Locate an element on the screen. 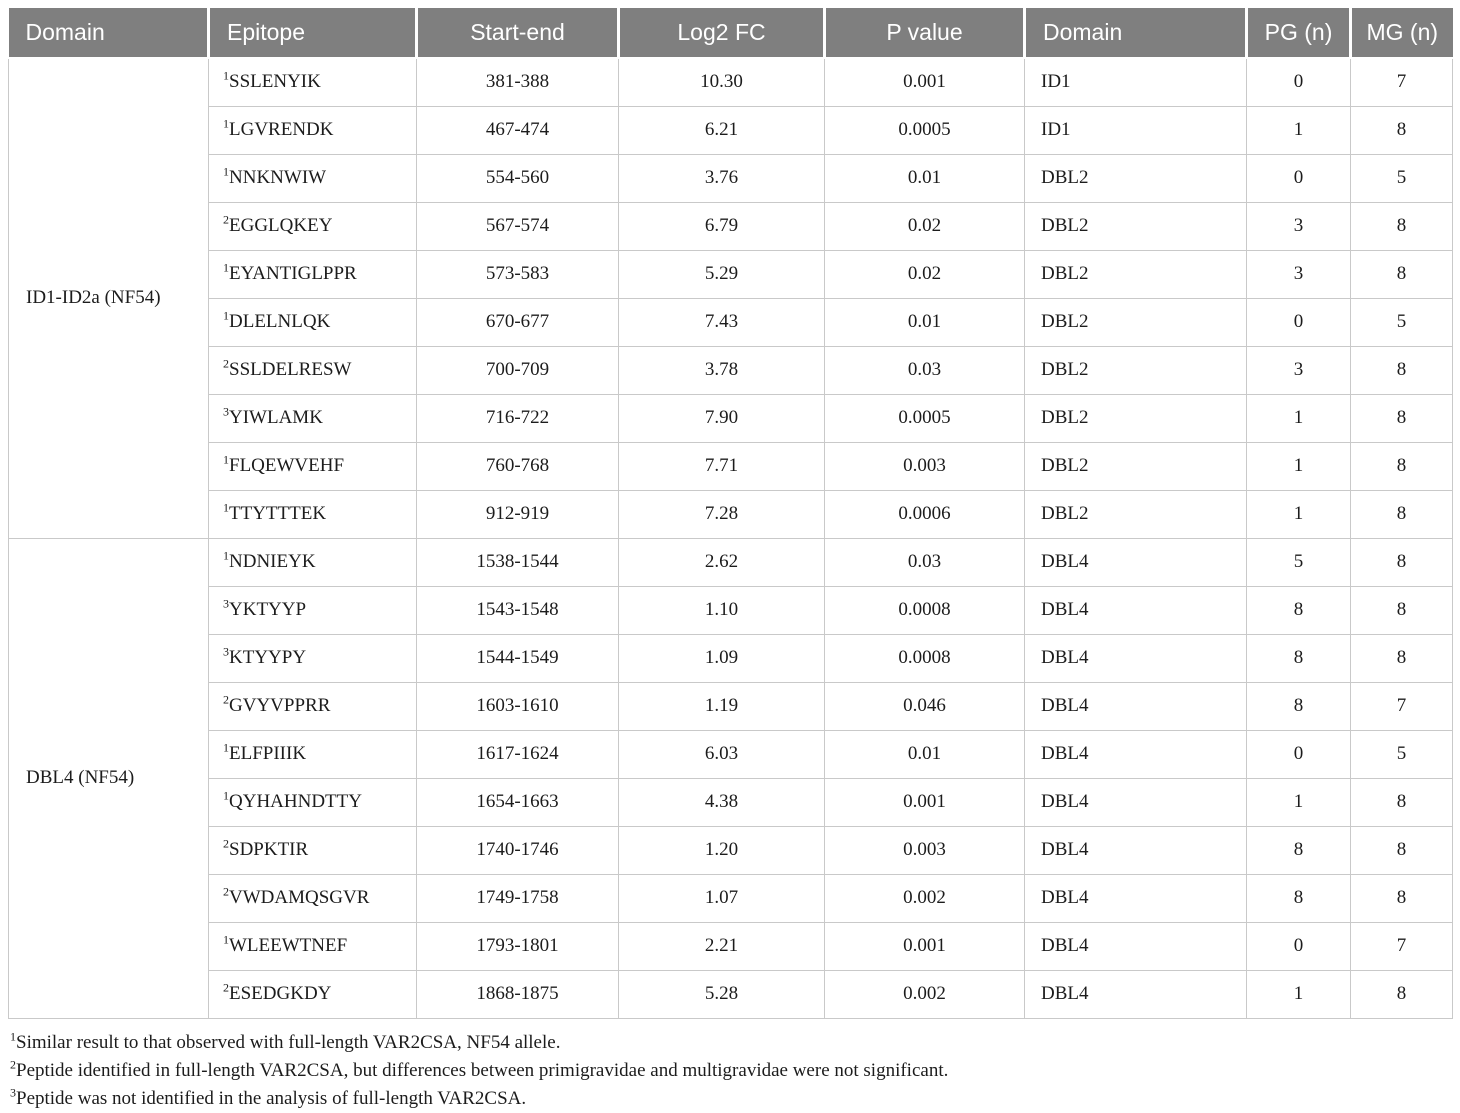 Image resolution: width=1460 pixels, height=1113 pixels. log2fc-cell: 3.76 is located at coordinates (721, 178).